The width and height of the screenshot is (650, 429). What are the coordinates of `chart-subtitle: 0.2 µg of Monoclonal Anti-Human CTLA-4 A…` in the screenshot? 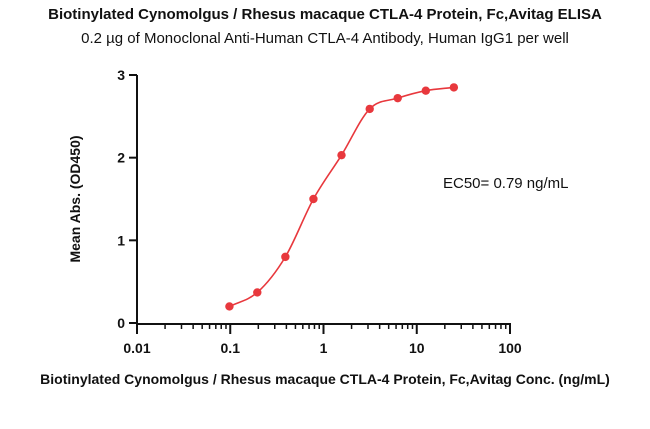 It's located at (325, 38).